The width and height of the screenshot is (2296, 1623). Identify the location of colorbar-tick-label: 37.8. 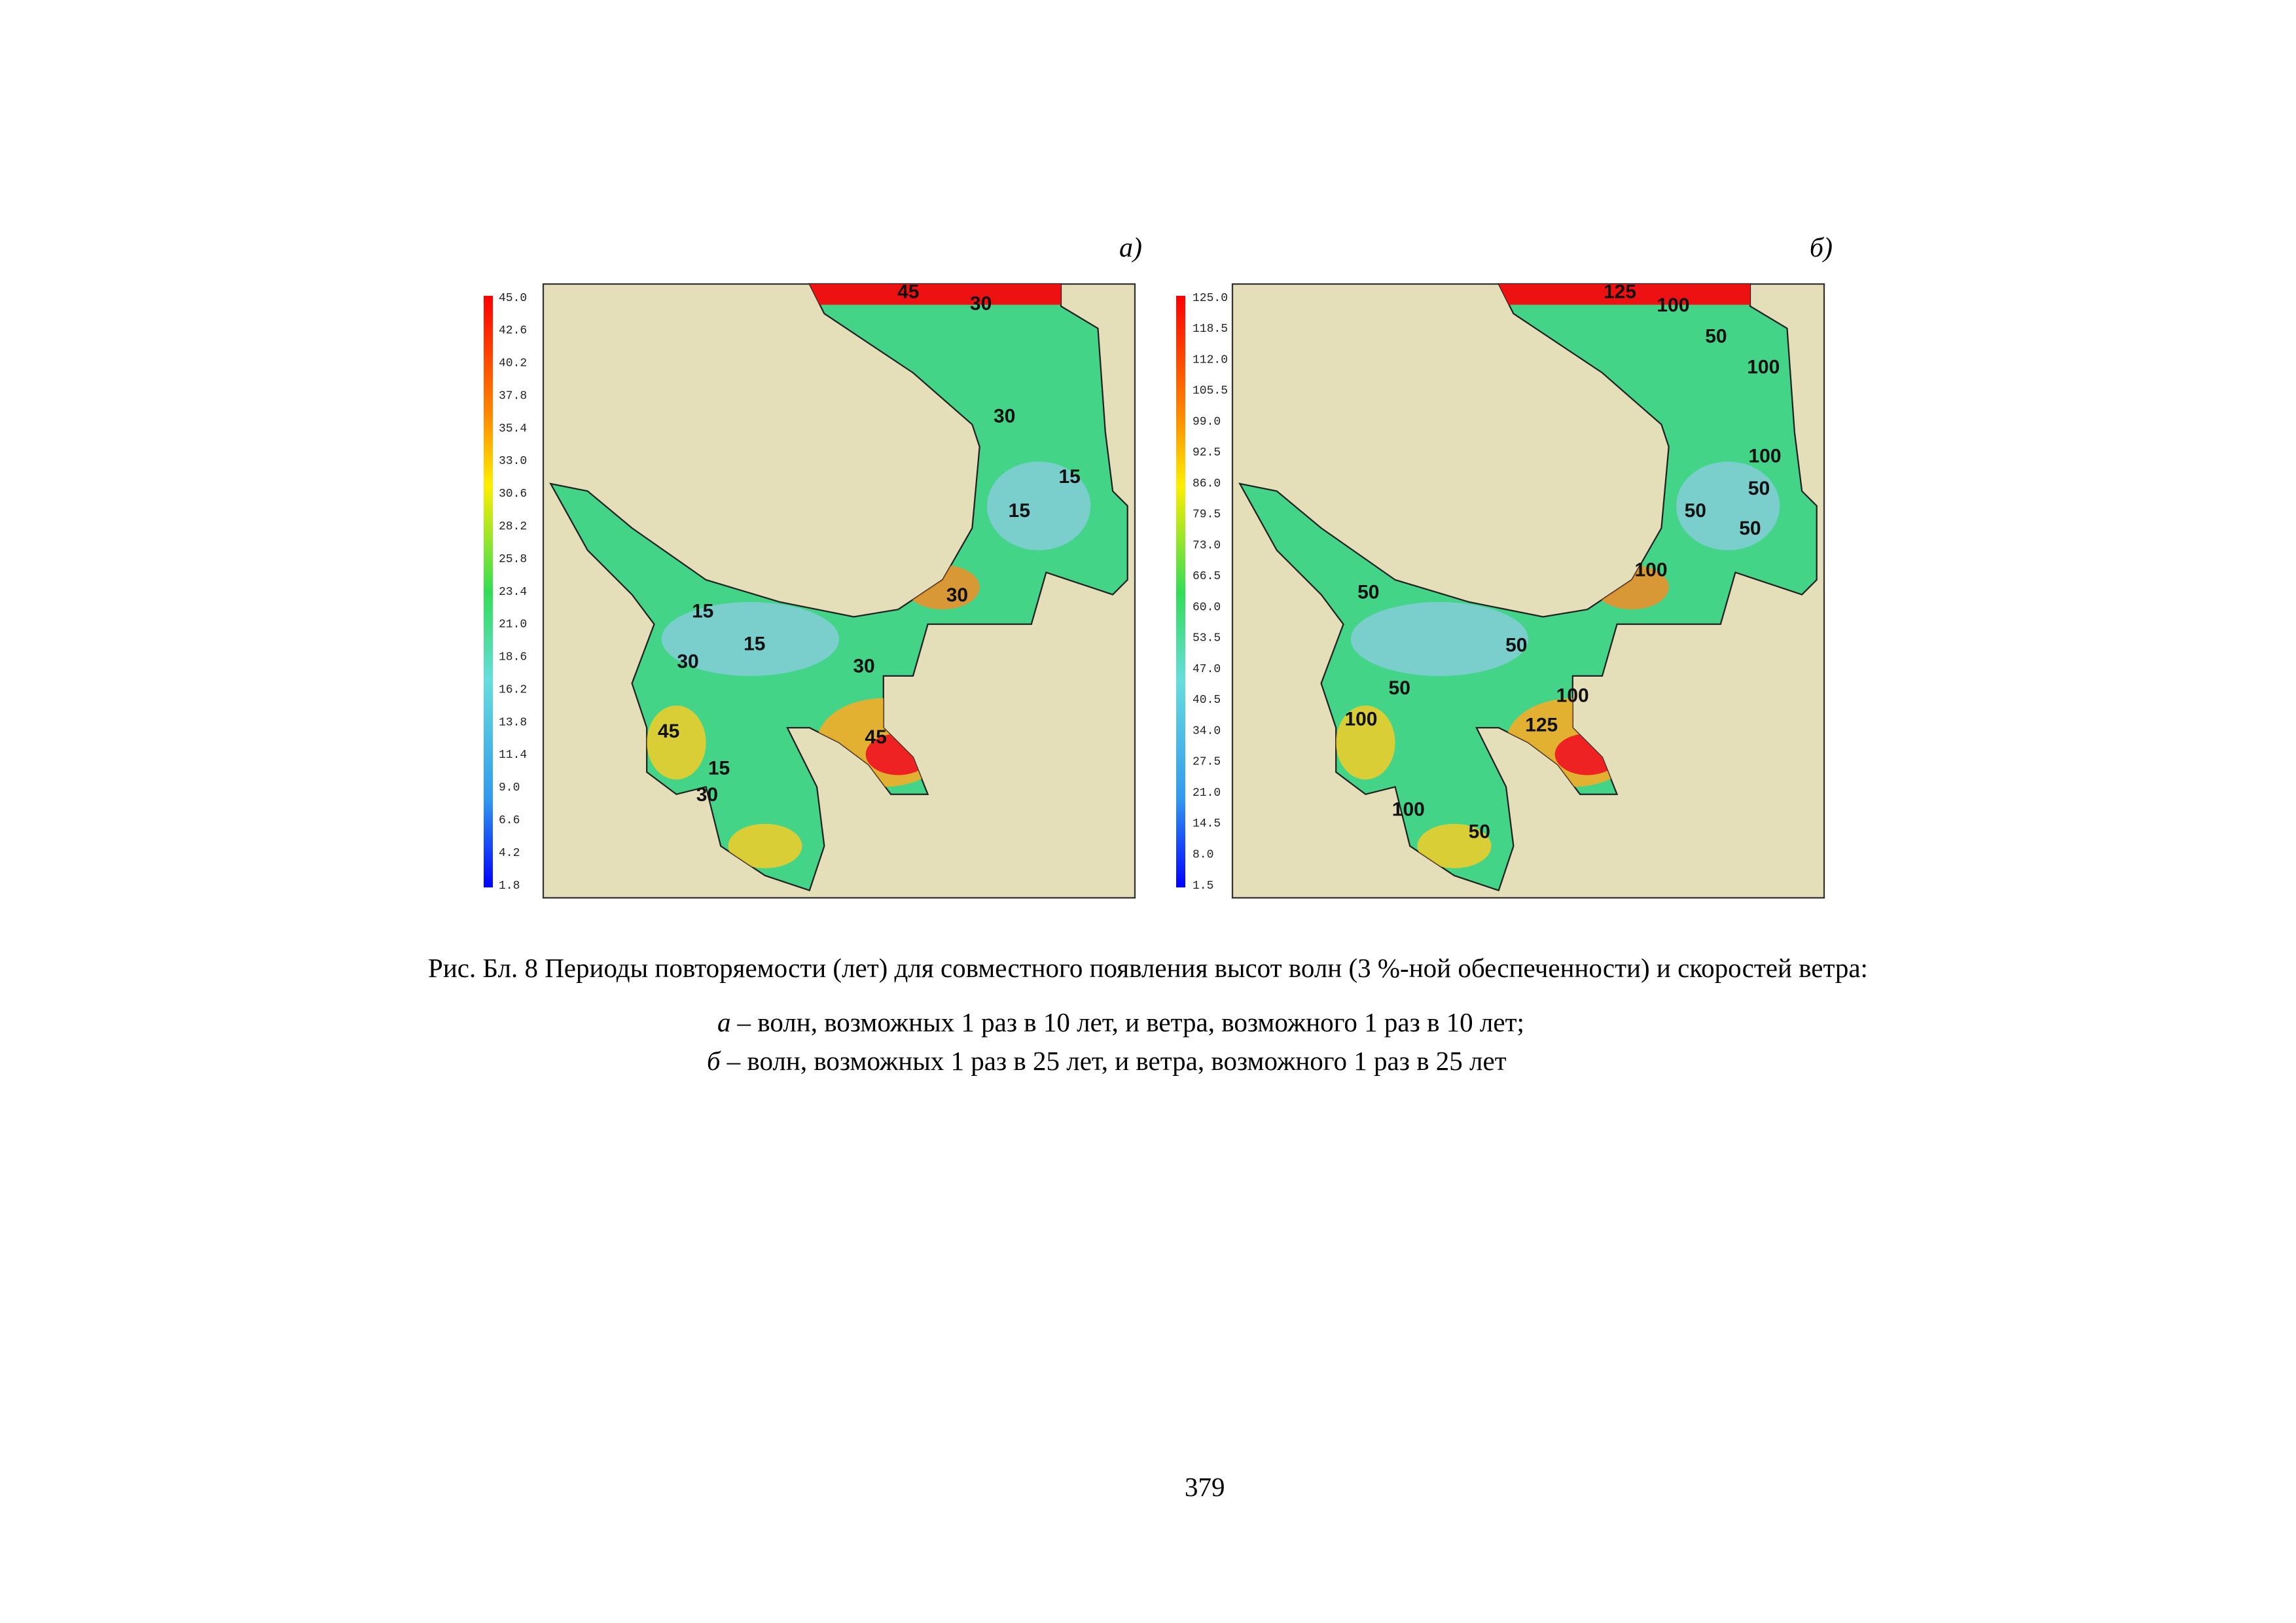
(513, 395).